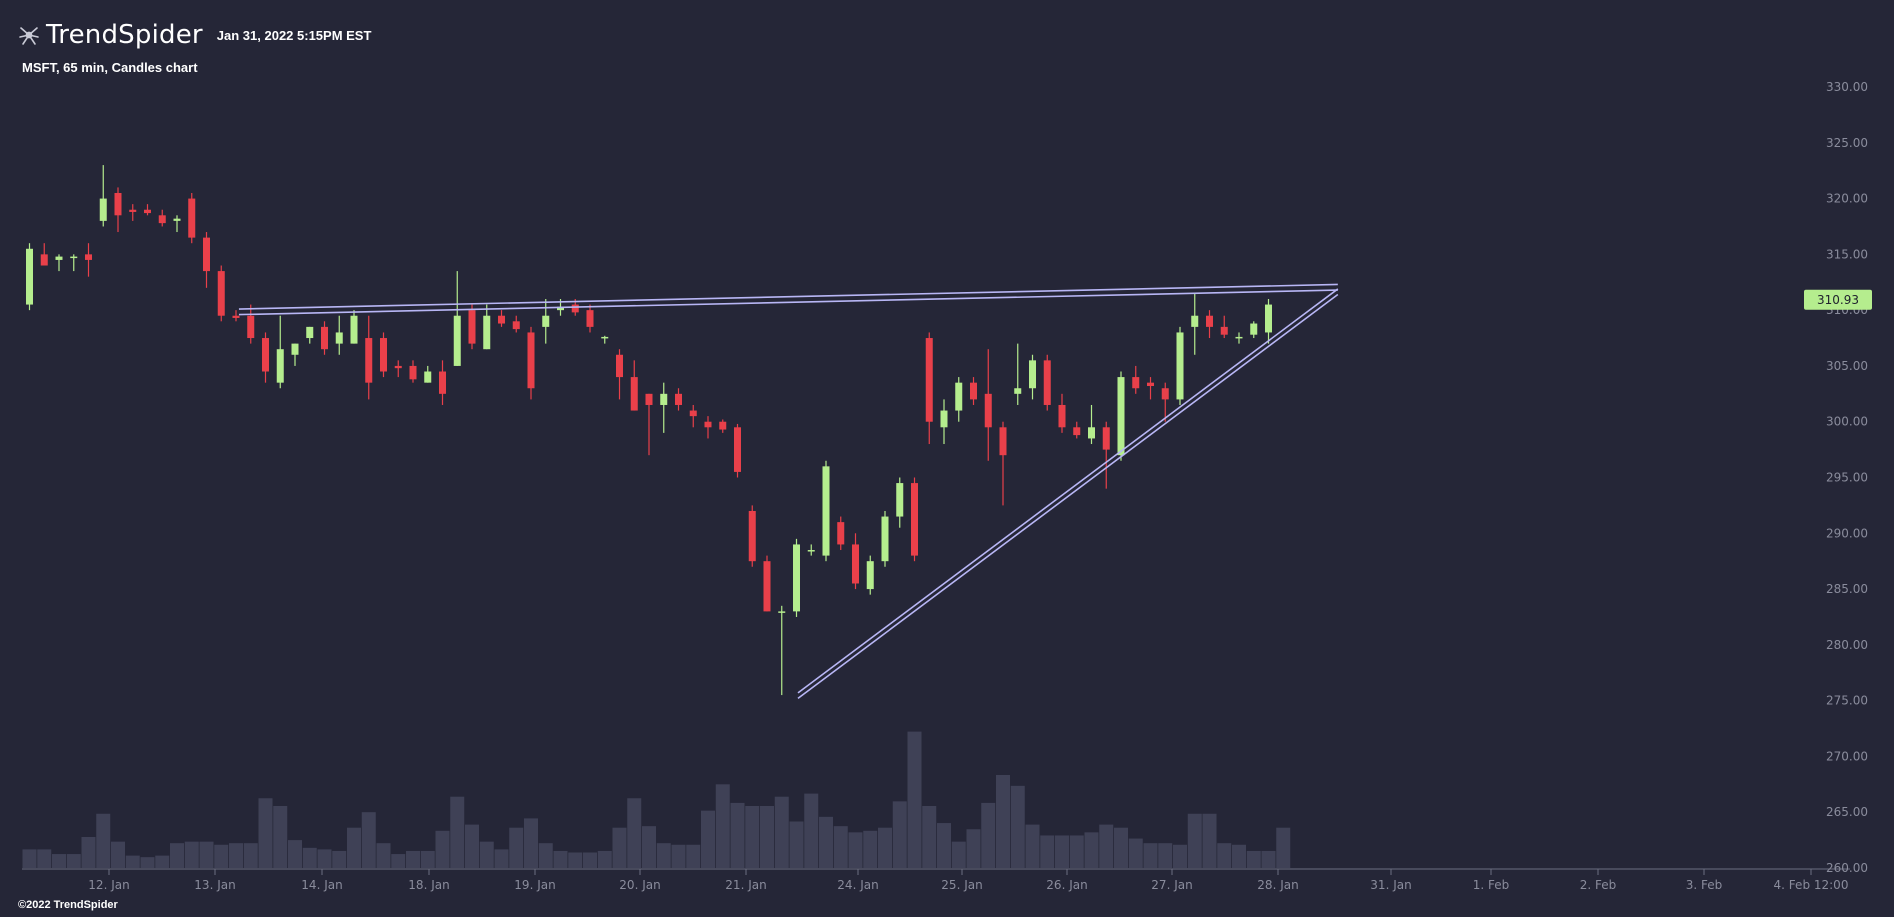  Describe the element at coordinates (124, 35) in the screenshot. I see `brand-name: TrendSpider` at that location.